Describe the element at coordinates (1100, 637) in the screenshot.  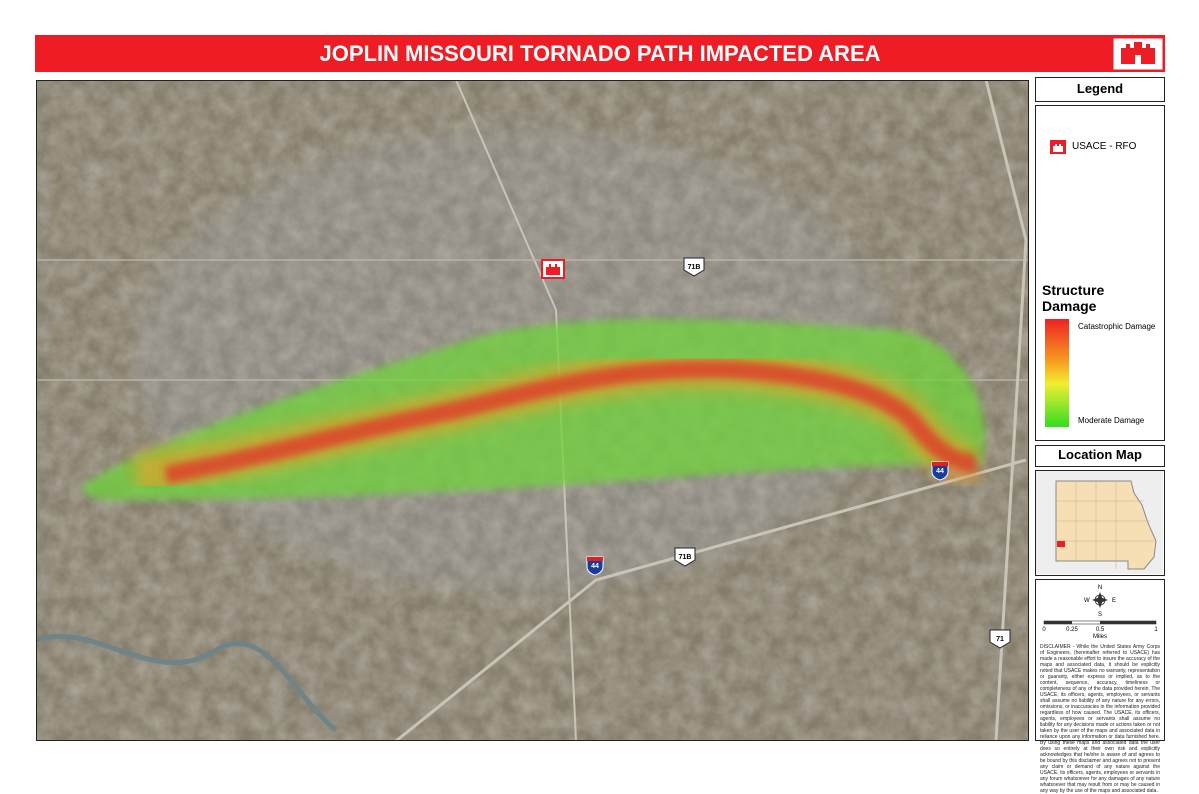
I see `scale-unit: Miles` at that location.